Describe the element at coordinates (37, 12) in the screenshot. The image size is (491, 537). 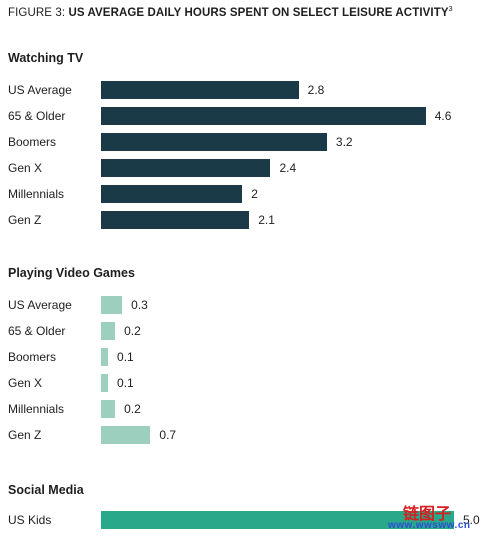
I see `figure-label: FIGURE 3:` at that location.